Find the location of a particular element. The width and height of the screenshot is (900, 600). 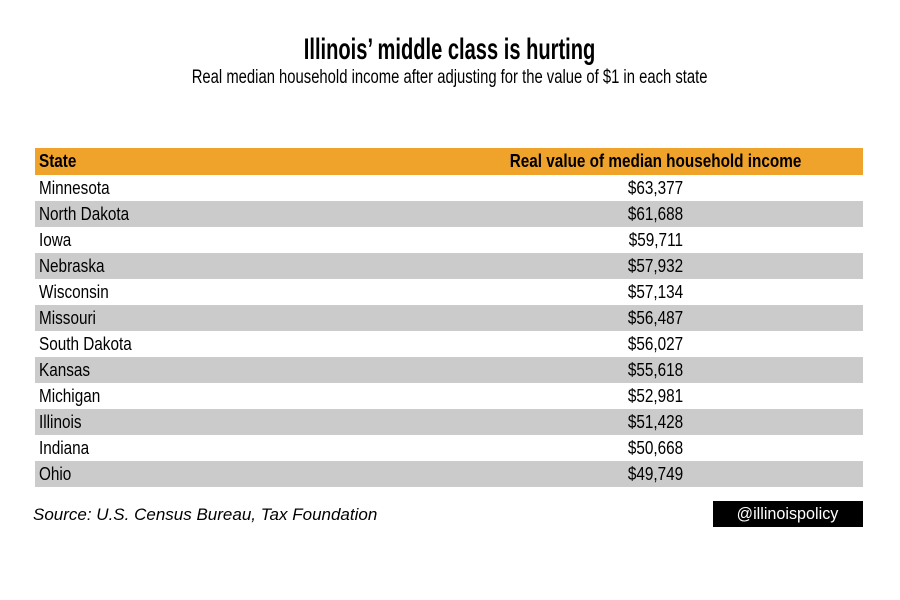

value-cell: $56,487 is located at coordinates (656, 318).